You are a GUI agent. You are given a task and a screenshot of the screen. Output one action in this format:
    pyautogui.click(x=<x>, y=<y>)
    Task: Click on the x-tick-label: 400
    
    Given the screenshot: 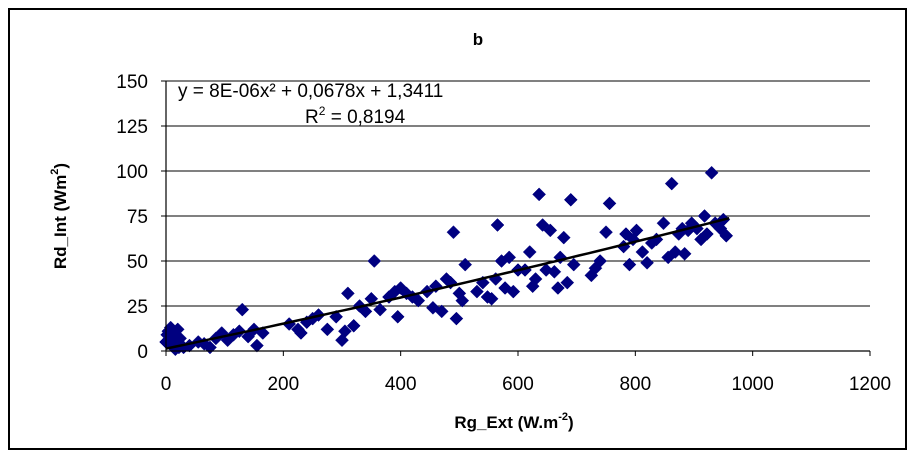 What is the action you would take?
    pyautogui.click(x=401, y=384)
    